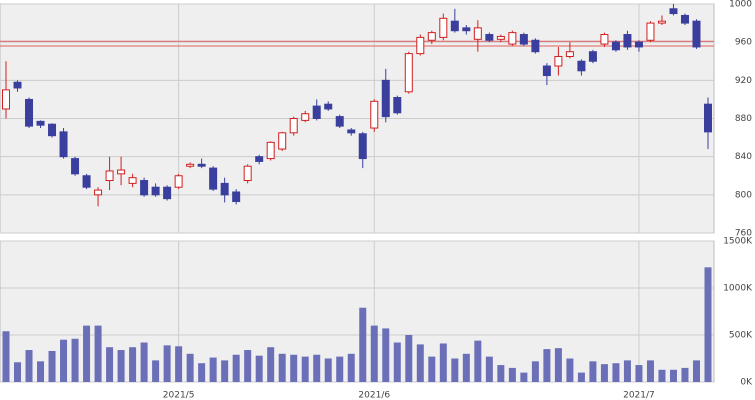 Image resolution: width=755 pixels, height=400 pixels. What do you see at coordinates (743, 119) in the screenshot?
I see `y-tick-label: 880` at bounding box center [743, 119].